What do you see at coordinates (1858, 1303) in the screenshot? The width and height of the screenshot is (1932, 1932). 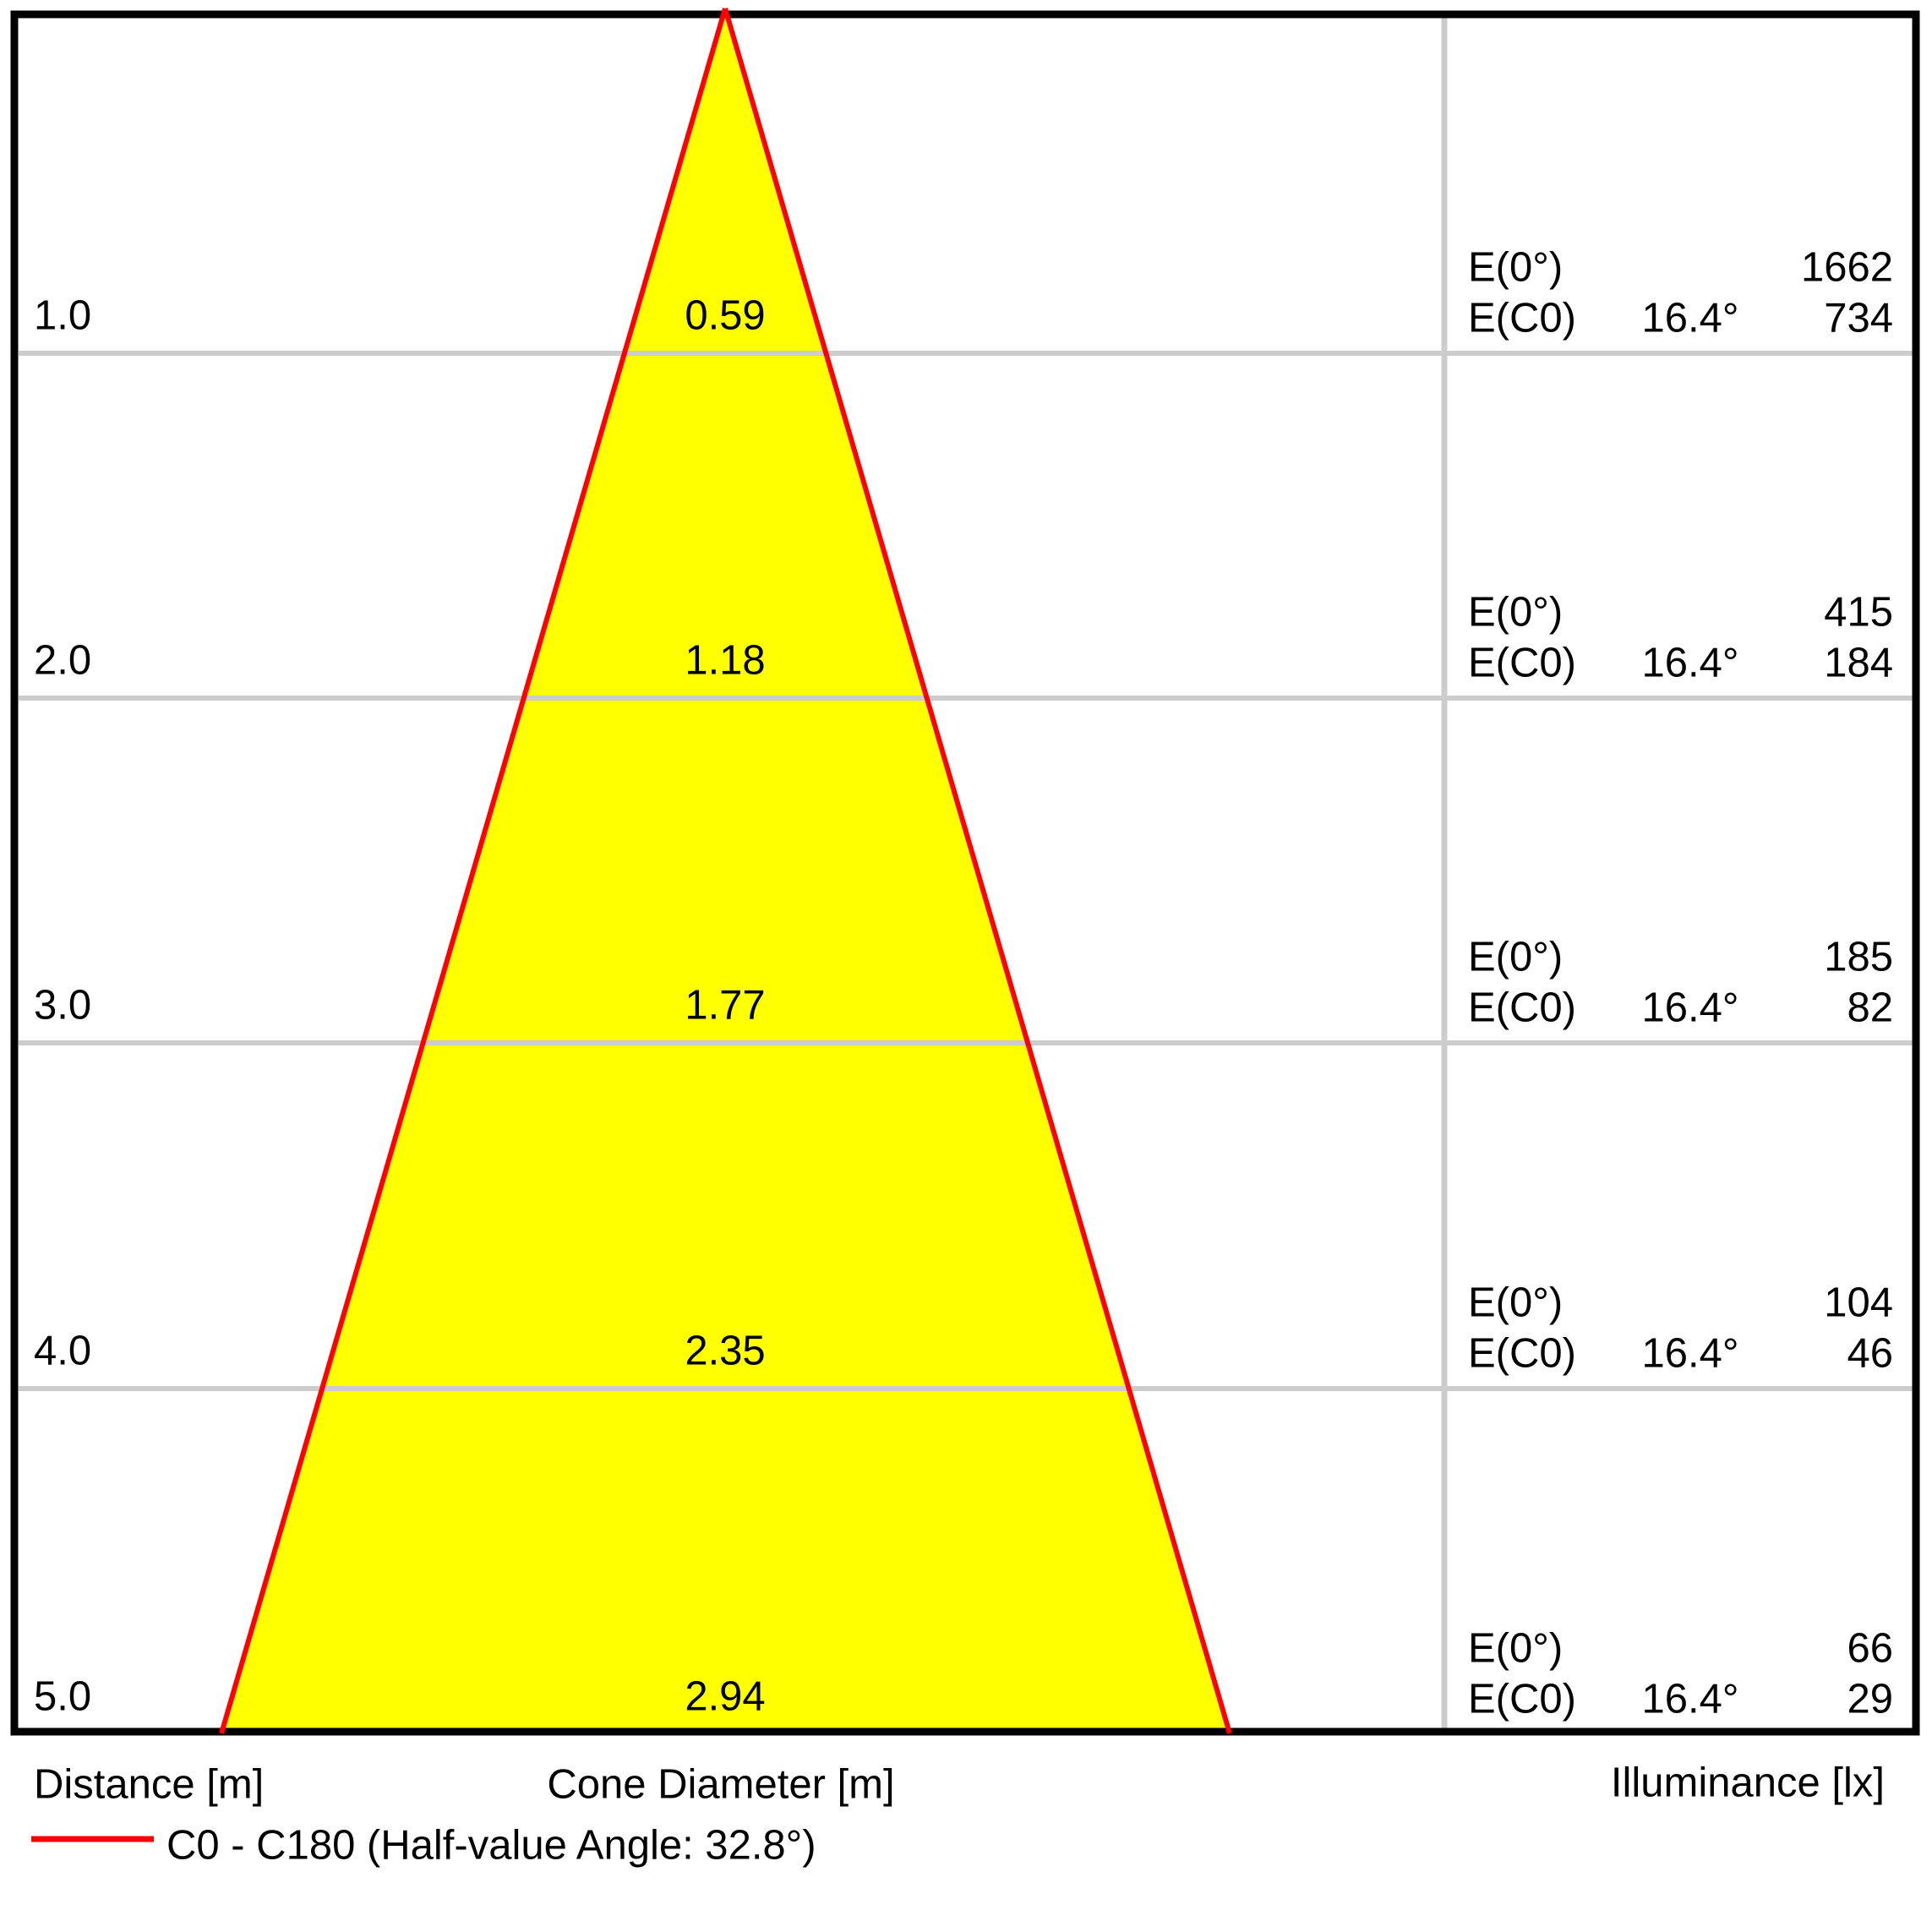 I see `e0-value: 104` at bounding box center [1858, 1303].